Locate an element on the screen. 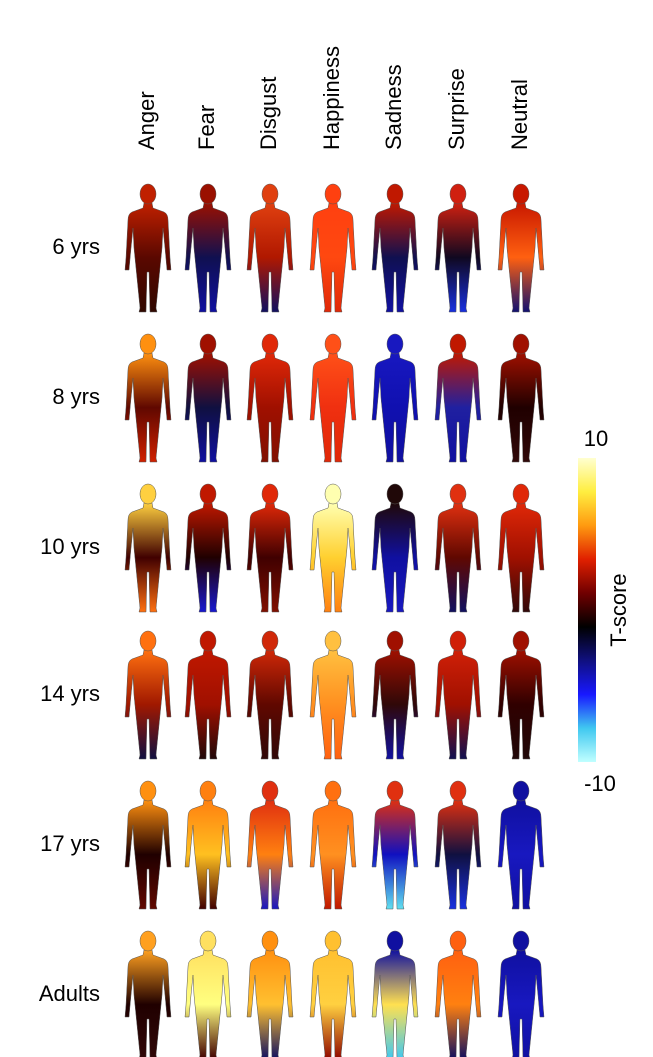  column-label: Sadness is located at coordinates (393, 107).